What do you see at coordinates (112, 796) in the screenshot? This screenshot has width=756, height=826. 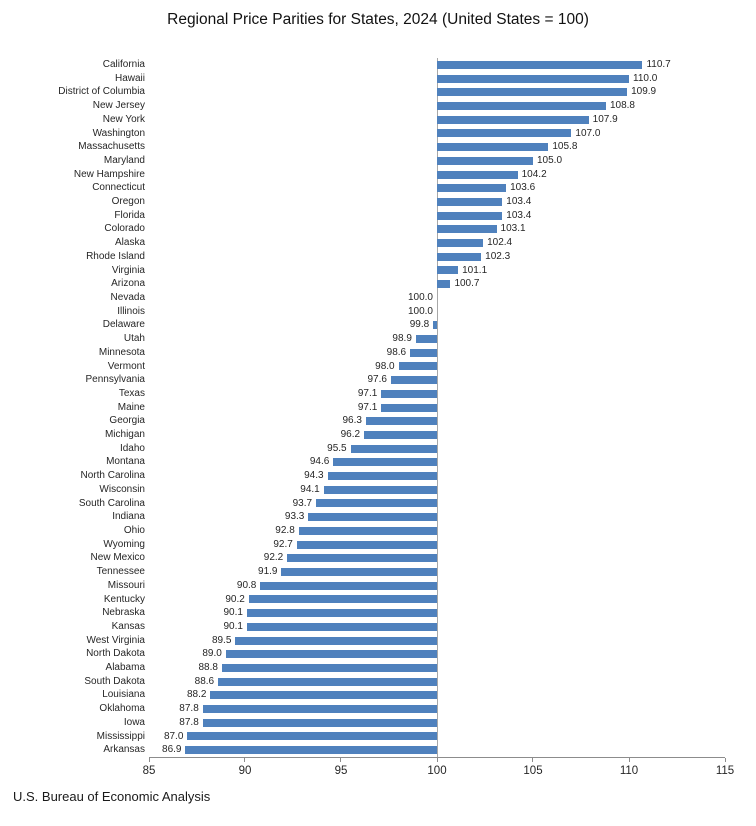 I see `source-note: U.S. Bureau of Economic Analysis` at bounding box center [112, 796].